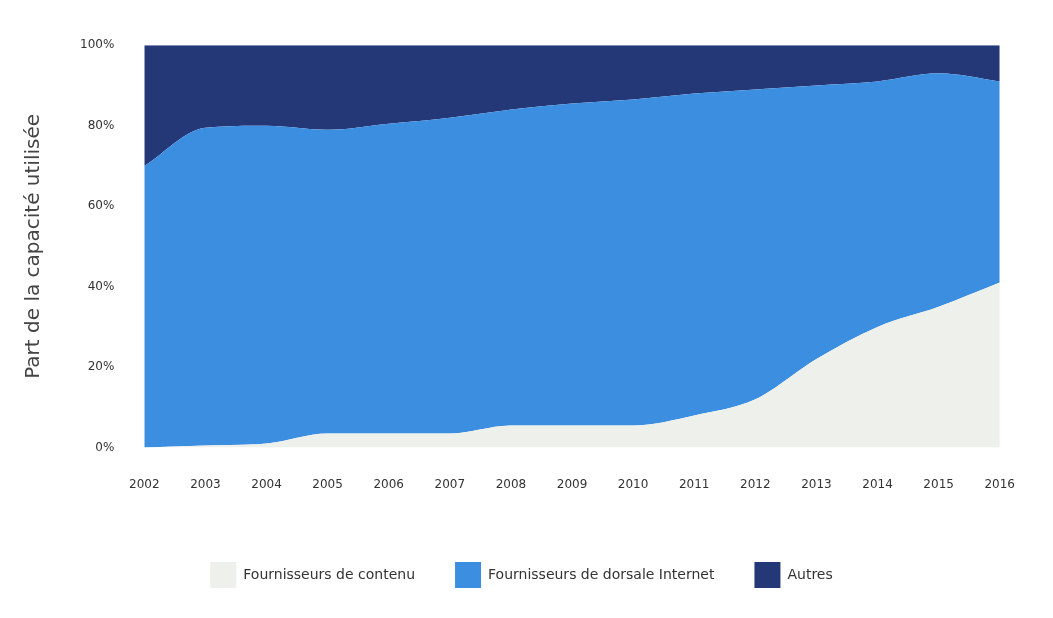 The height and width of the screenshot is (618, 1053). I want to click on x-tick-label: 2012, so click(755, 483).